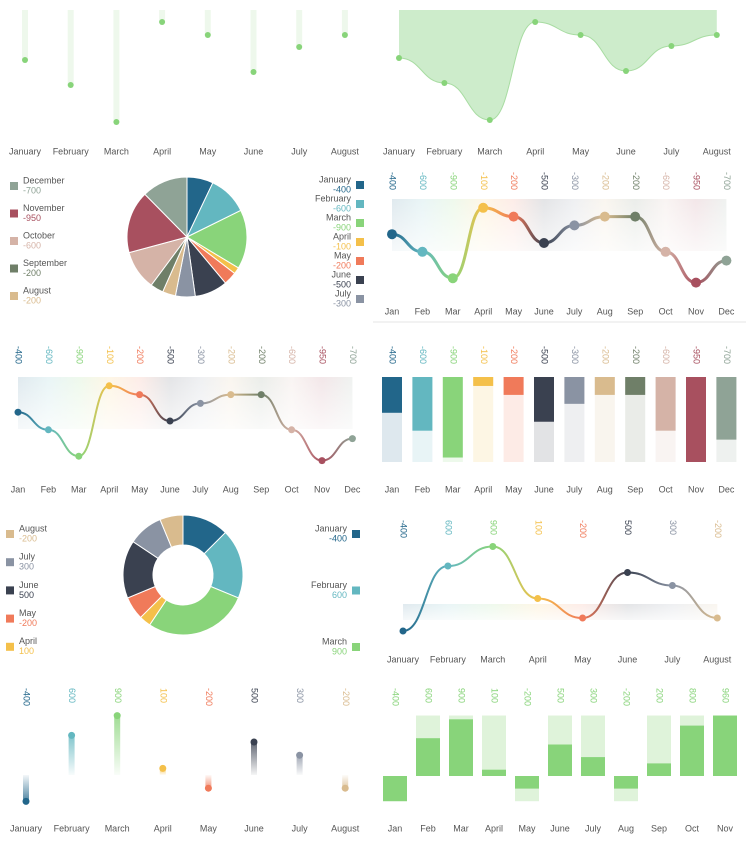 This screenshot has width=746, height=849. What do you see at coordinates (484, 181) in the screenshot?
I see `value-label: -100` at bounding box center [484, 181].